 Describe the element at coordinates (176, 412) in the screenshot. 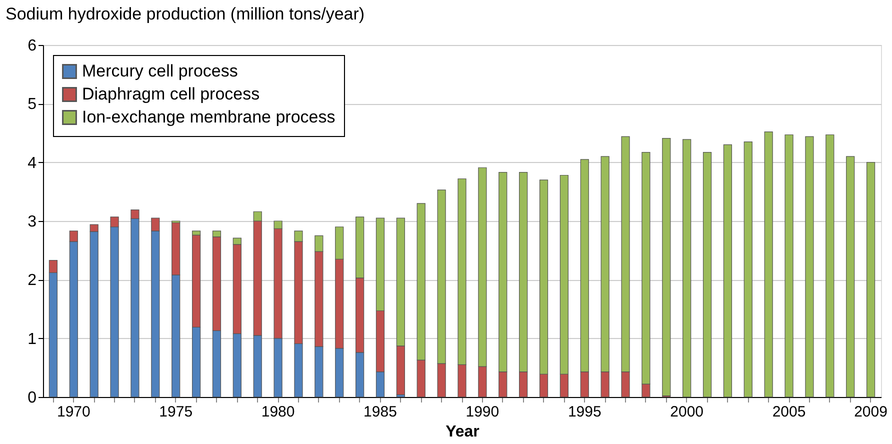

I see `x-tick-label: 1975` at that location.